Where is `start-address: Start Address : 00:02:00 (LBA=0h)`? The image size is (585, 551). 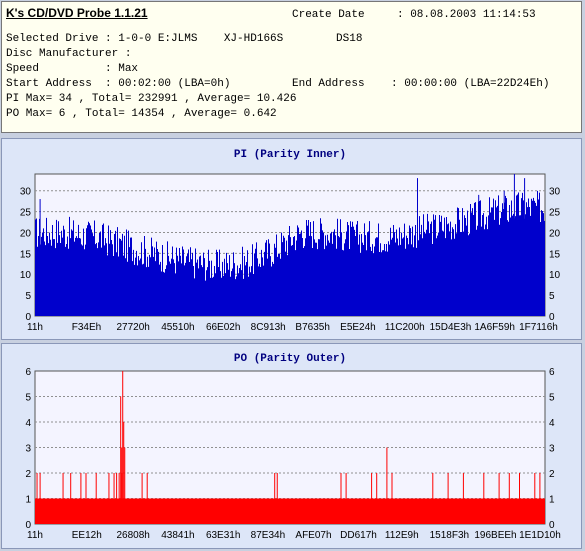
start-address: Start Address : 00:02:00 (LBA=0h) is located at coordinates (118, 84).